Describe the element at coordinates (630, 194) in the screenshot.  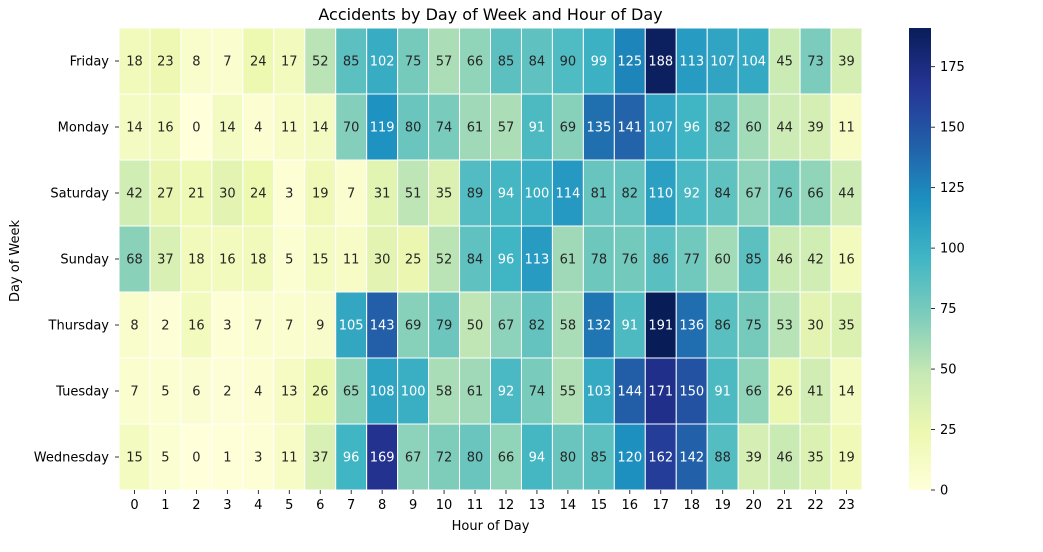
I see `cell-value-label: 82` at that location.